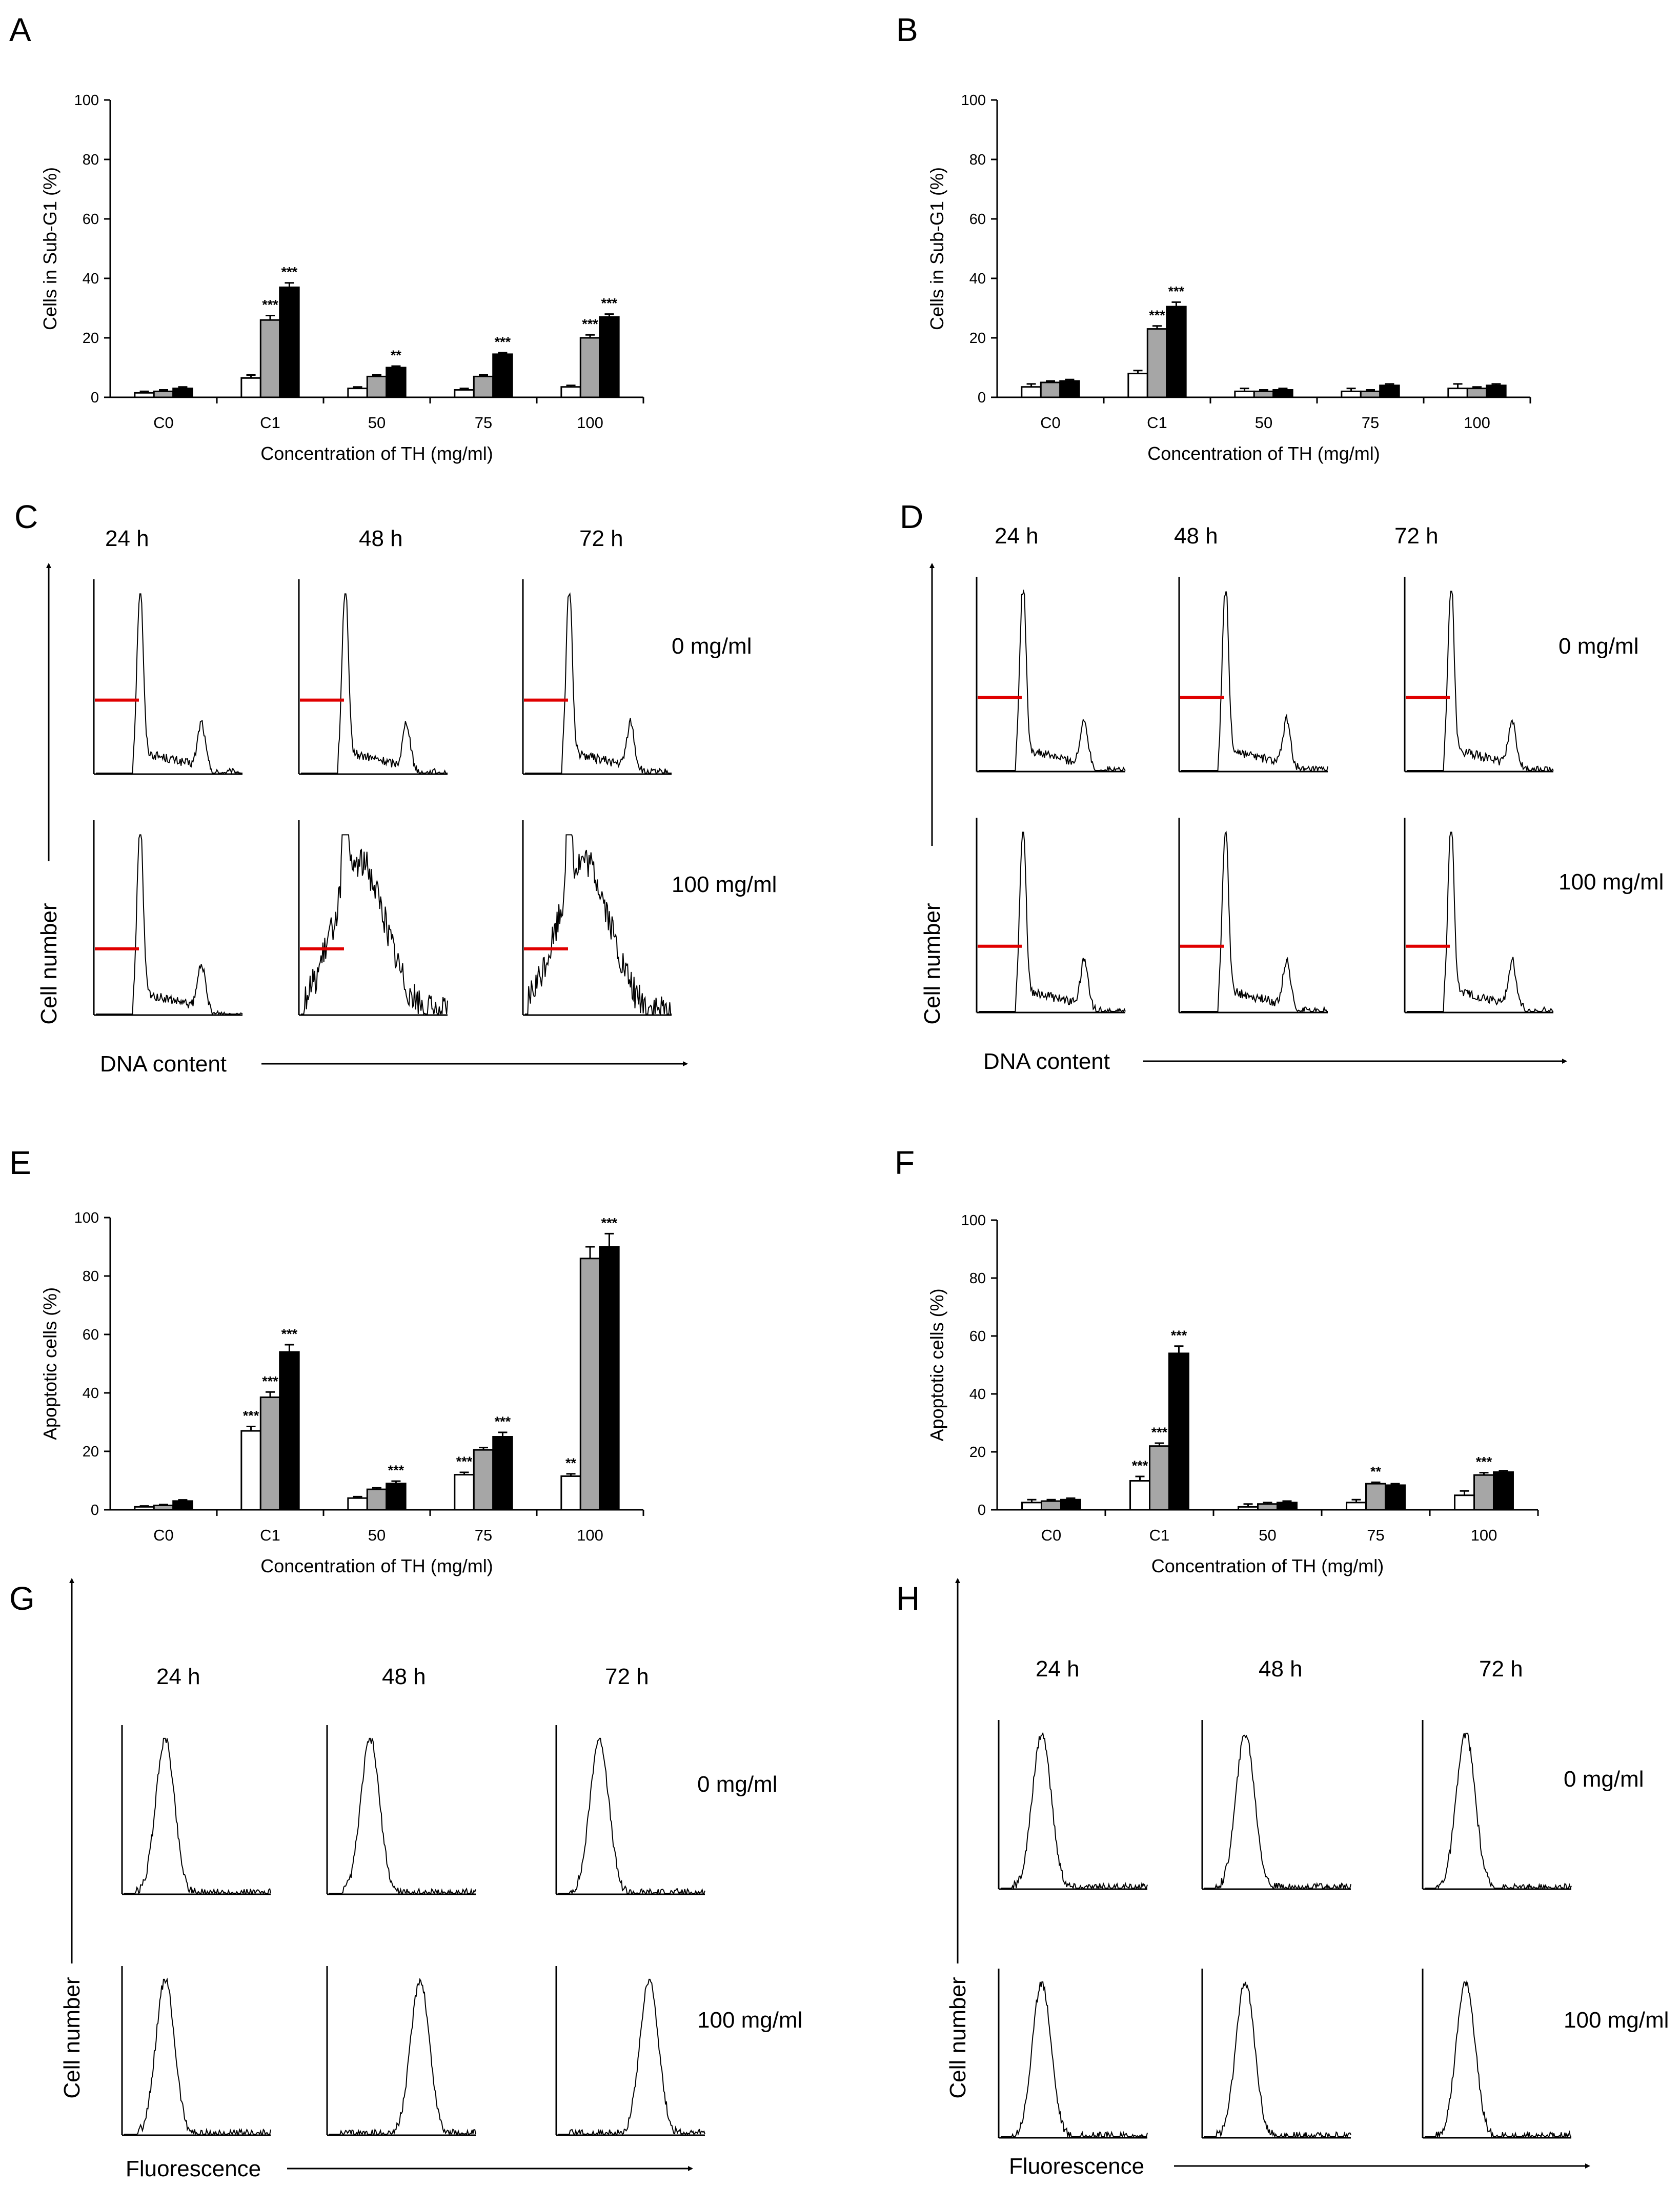 The height and width of the screenshot is (2187, 1680). What do you see at coordinates (1051, 675) in the screenshot?
I see `histogram-d-r0-c0` at bounding box center [1051, 675].